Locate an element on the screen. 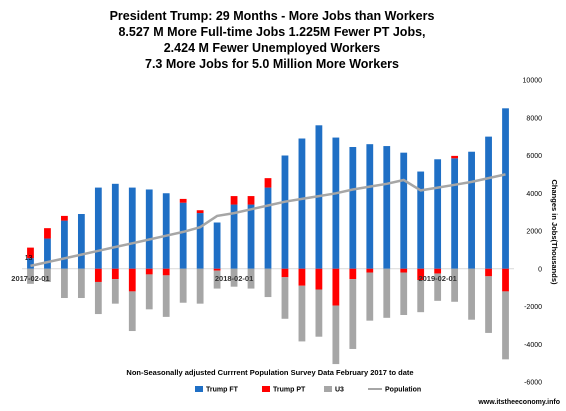 The width and height of the screenshot is (566, 411). y-tick-label: -4000 is located at coordinates (533, 345).